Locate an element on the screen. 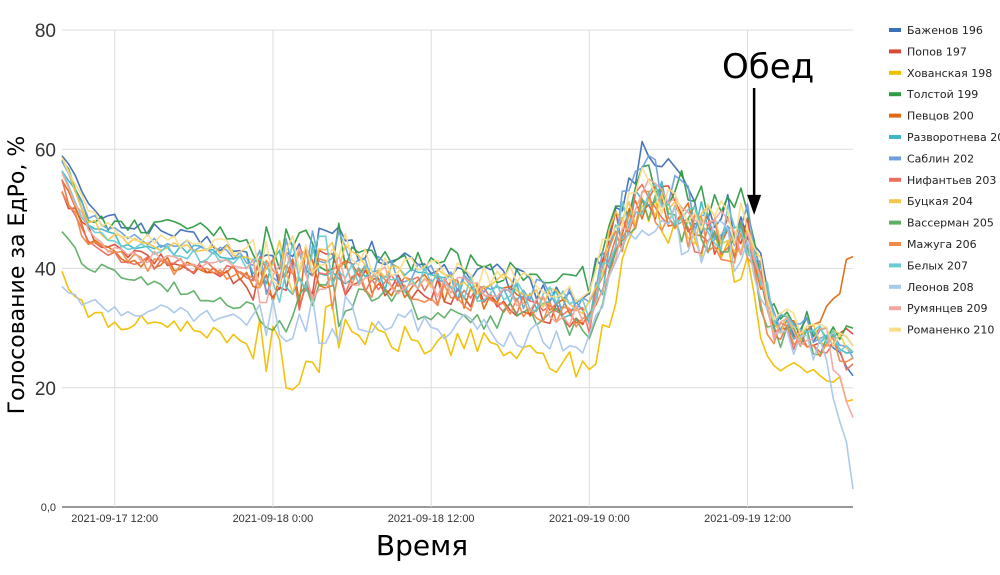 The image size is (1000, 575). legend-entry: Саблин 202 is located at coordinates (940, 158).